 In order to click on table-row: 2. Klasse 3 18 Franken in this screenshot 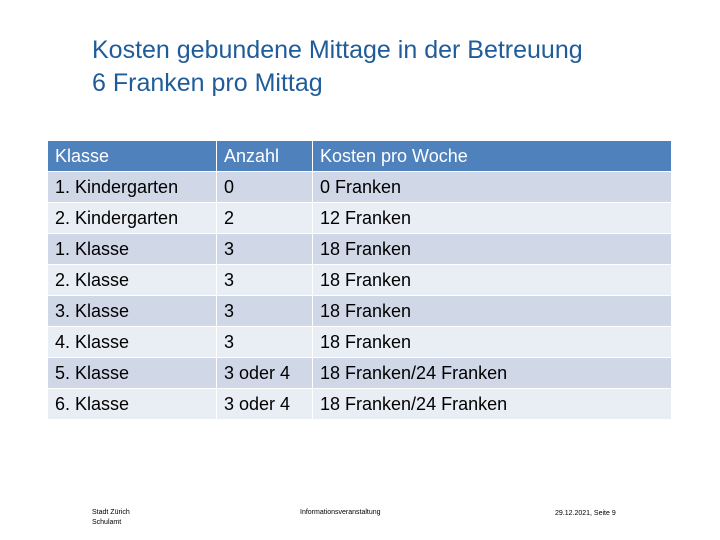, I will do `click(360, 280)`.